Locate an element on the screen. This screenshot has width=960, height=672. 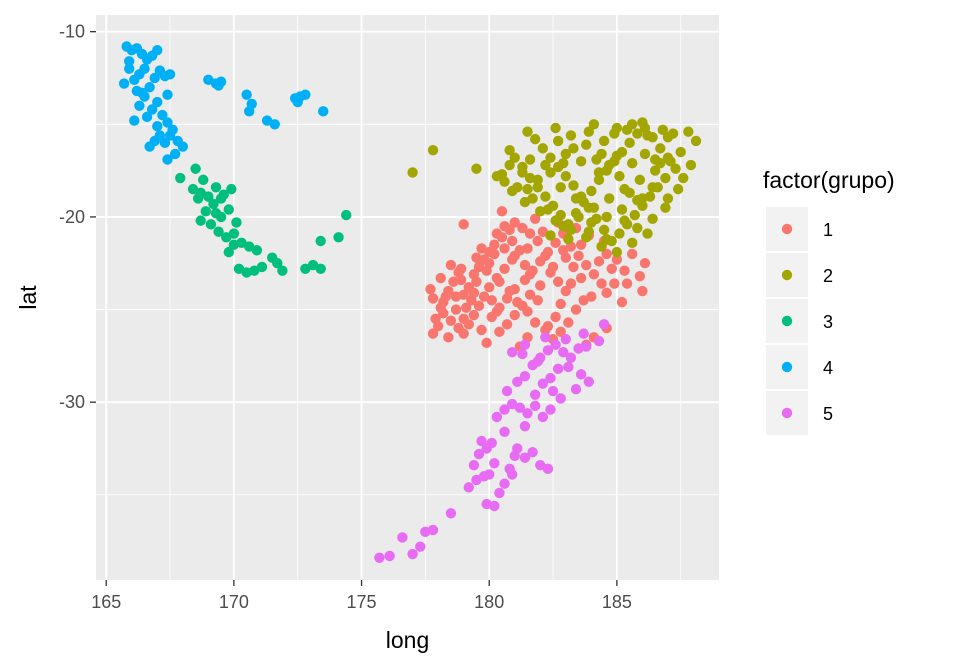
y-axis: -10 -20 -30 is located at coordinates (77, 217).